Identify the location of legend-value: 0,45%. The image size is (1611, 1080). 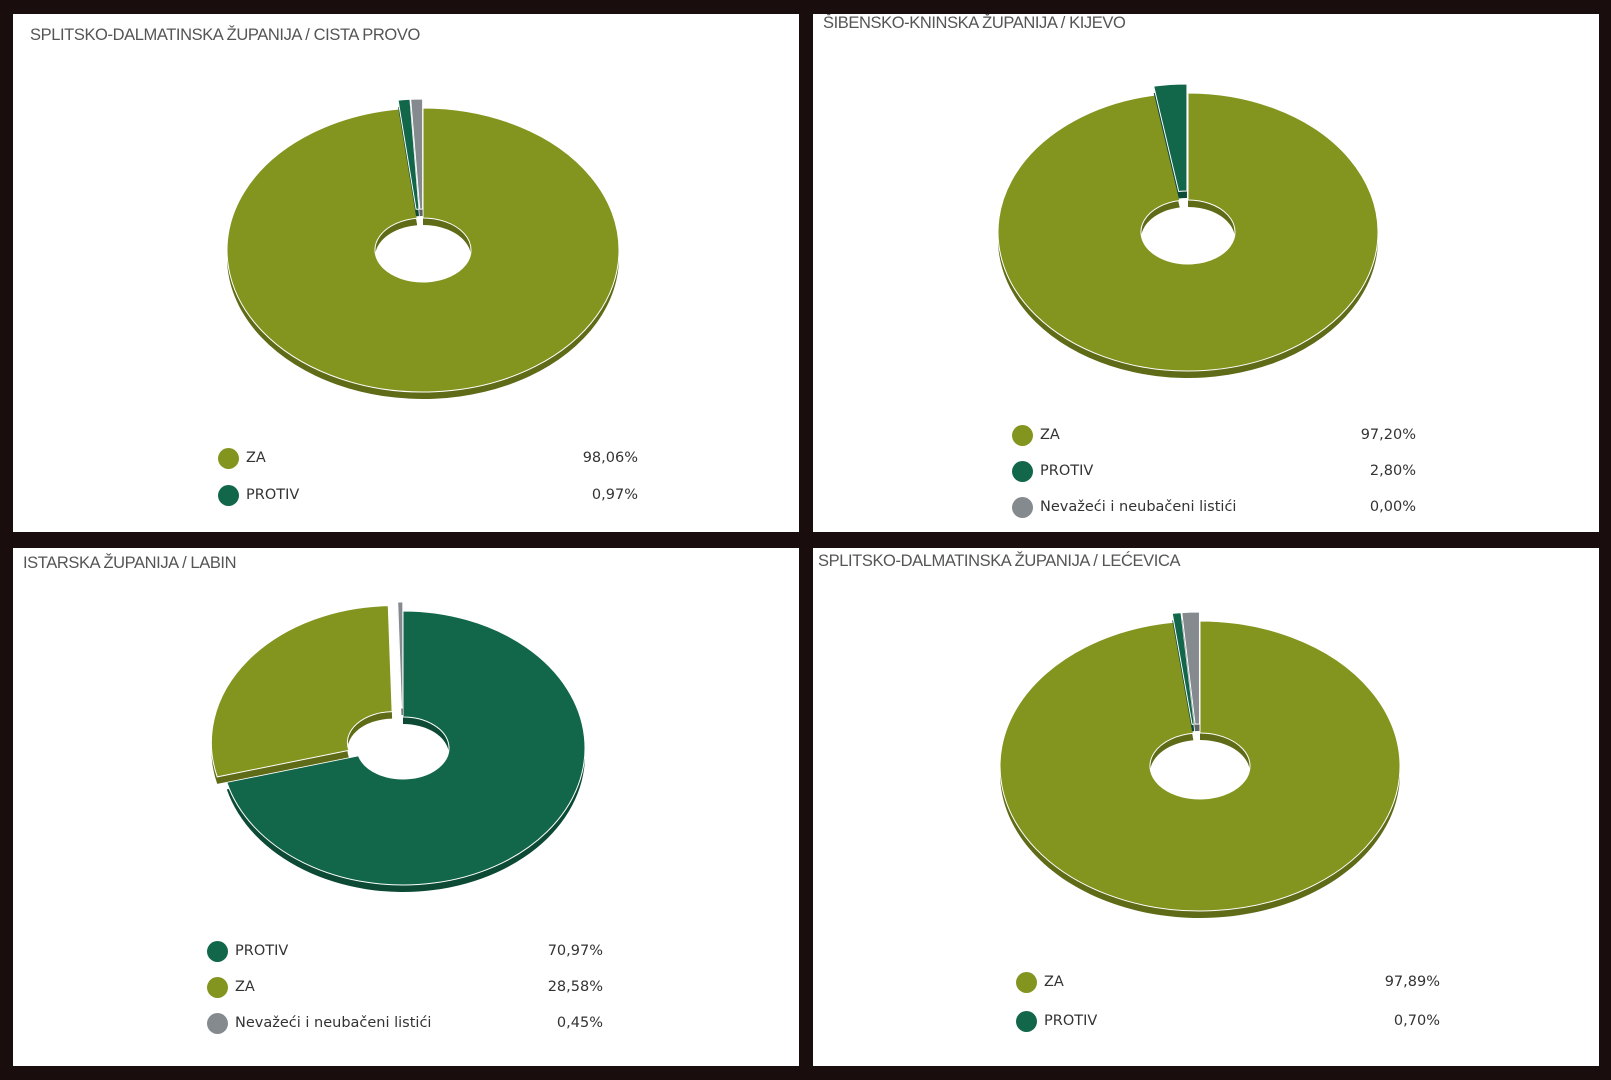
(579, 1023).